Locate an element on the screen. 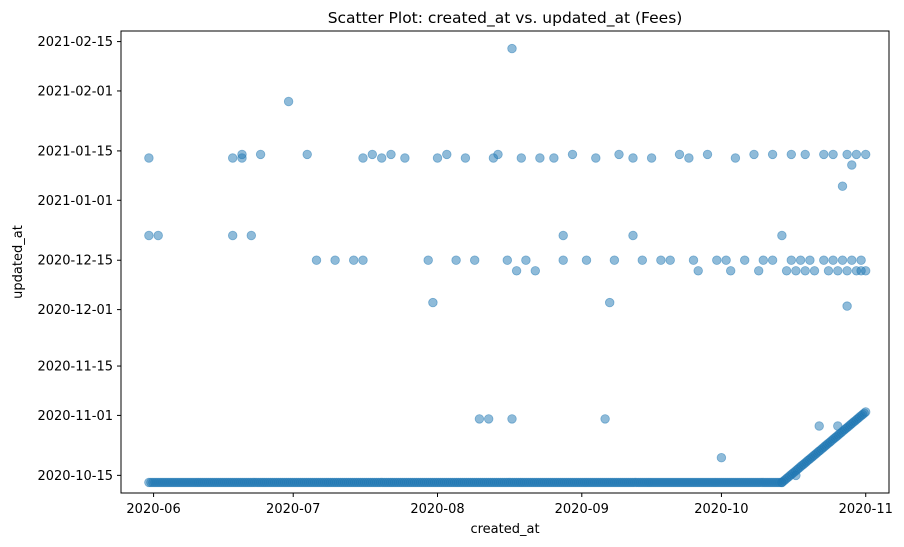 This screenshot has width=904, height=547. y-tick-label: 2021-02-15 is located at coordinates (75, 42).